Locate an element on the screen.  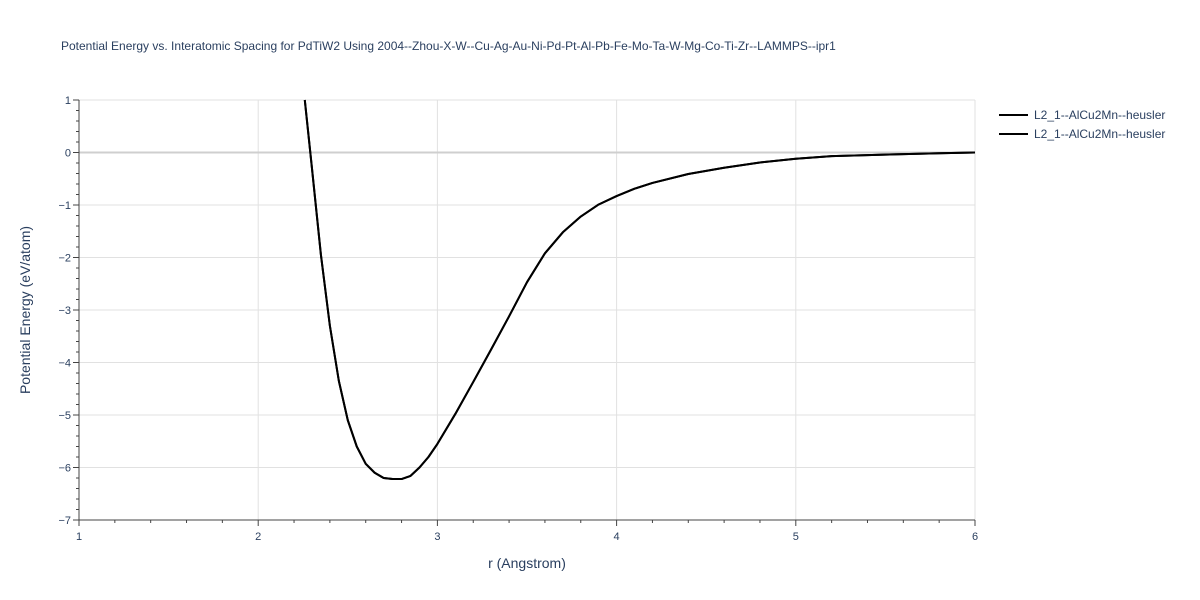
y-tick-label: −3 is located at coordinates (64, 311).